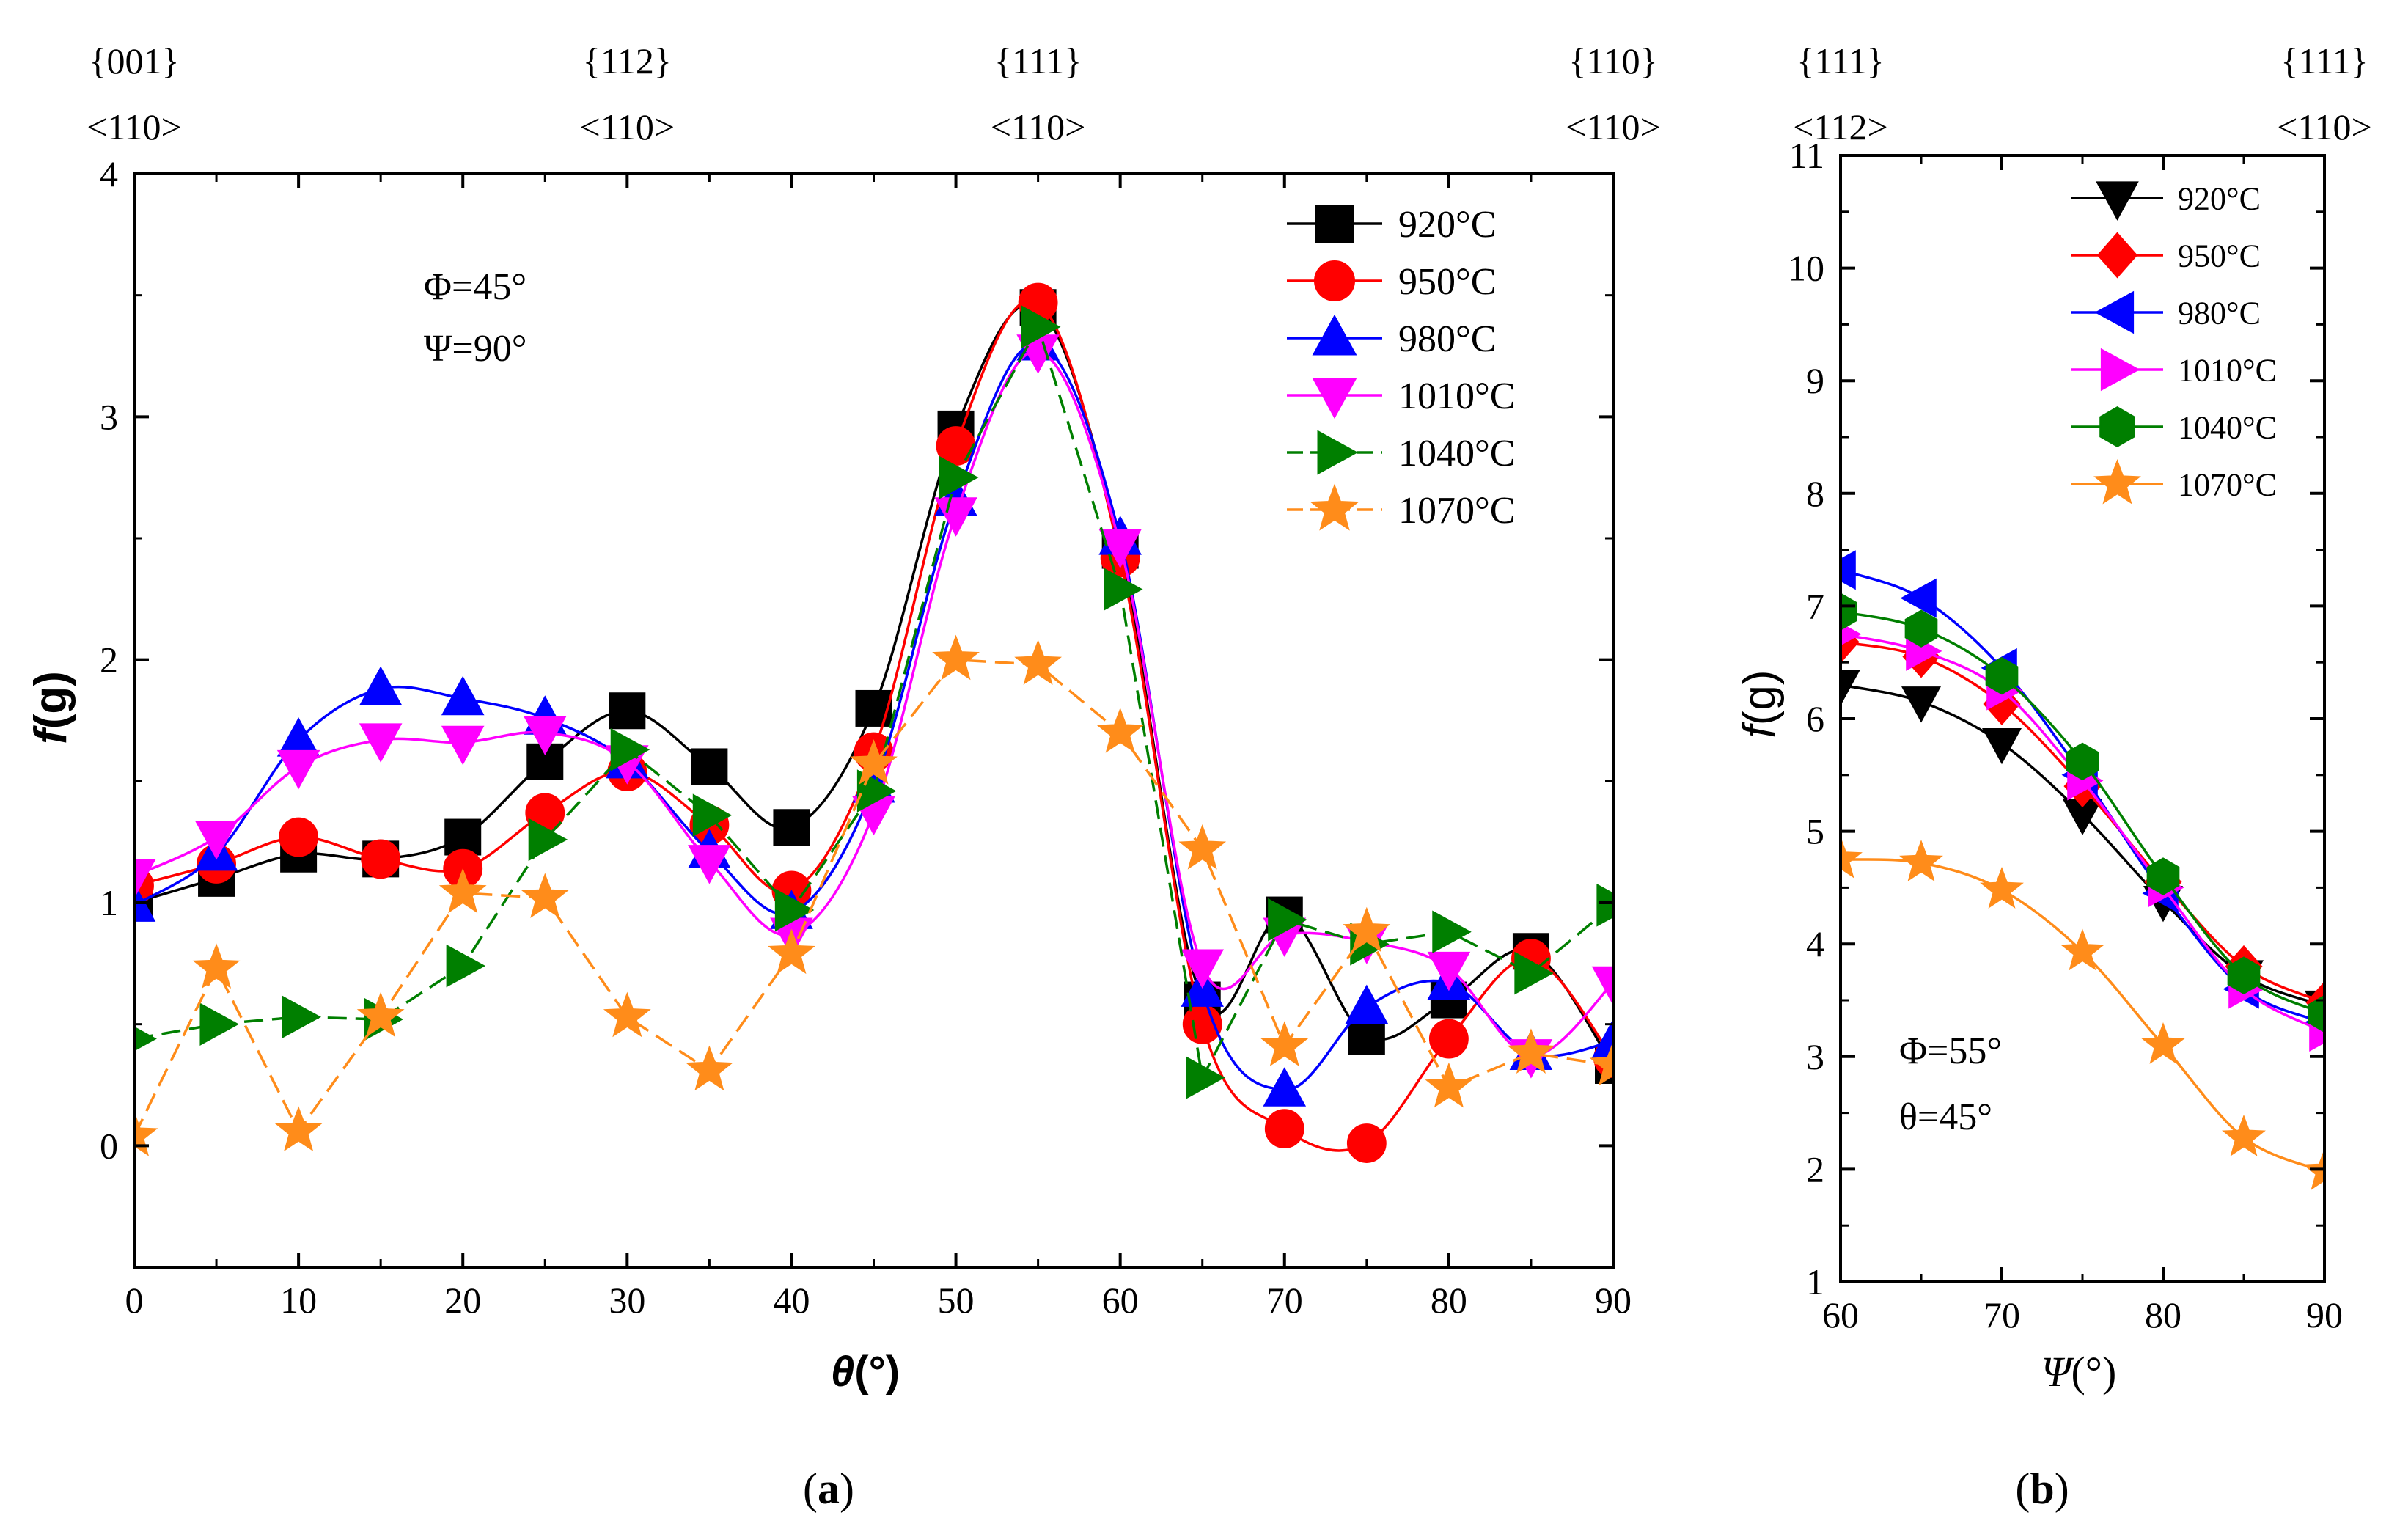 This screenshot has height=1540, width=2389. I want to click on y-tick-label-b: 4, so click(1815, 943).